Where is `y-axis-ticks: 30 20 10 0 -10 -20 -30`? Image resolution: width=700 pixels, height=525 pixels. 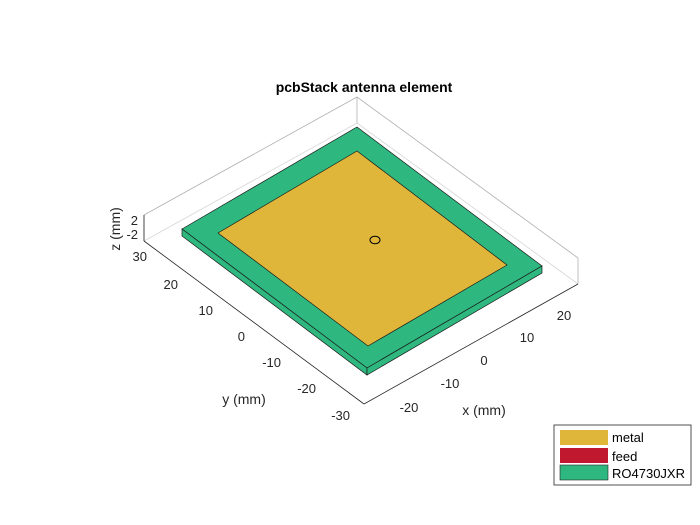
y-axis-ticks: 30 20 10 0 -10 -20 -30 is located at coordinates (241, 336).